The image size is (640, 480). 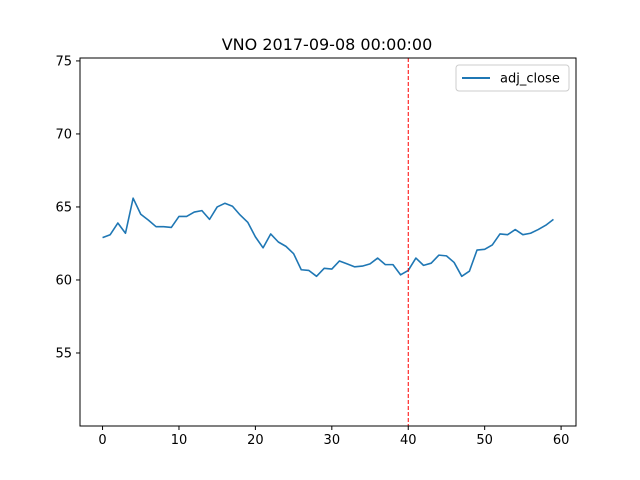 What do you see at coordinates (255, 440) in the screenshot?
I see `x-tick-label: 20` at bounding box center [255, 440].